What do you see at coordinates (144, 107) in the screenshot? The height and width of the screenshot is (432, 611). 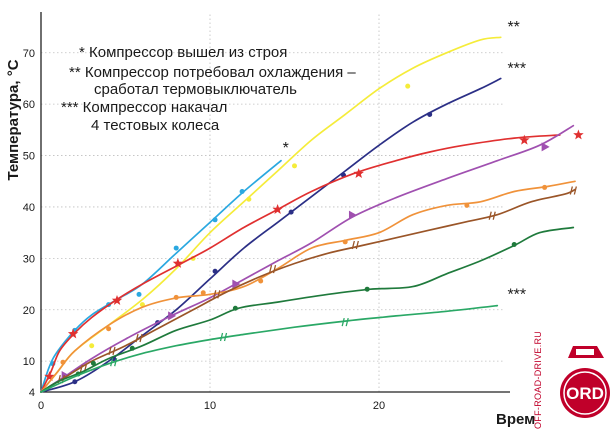 I see `legend-line-4: *** Компрессор накачал` at bounding box center [144, 107].